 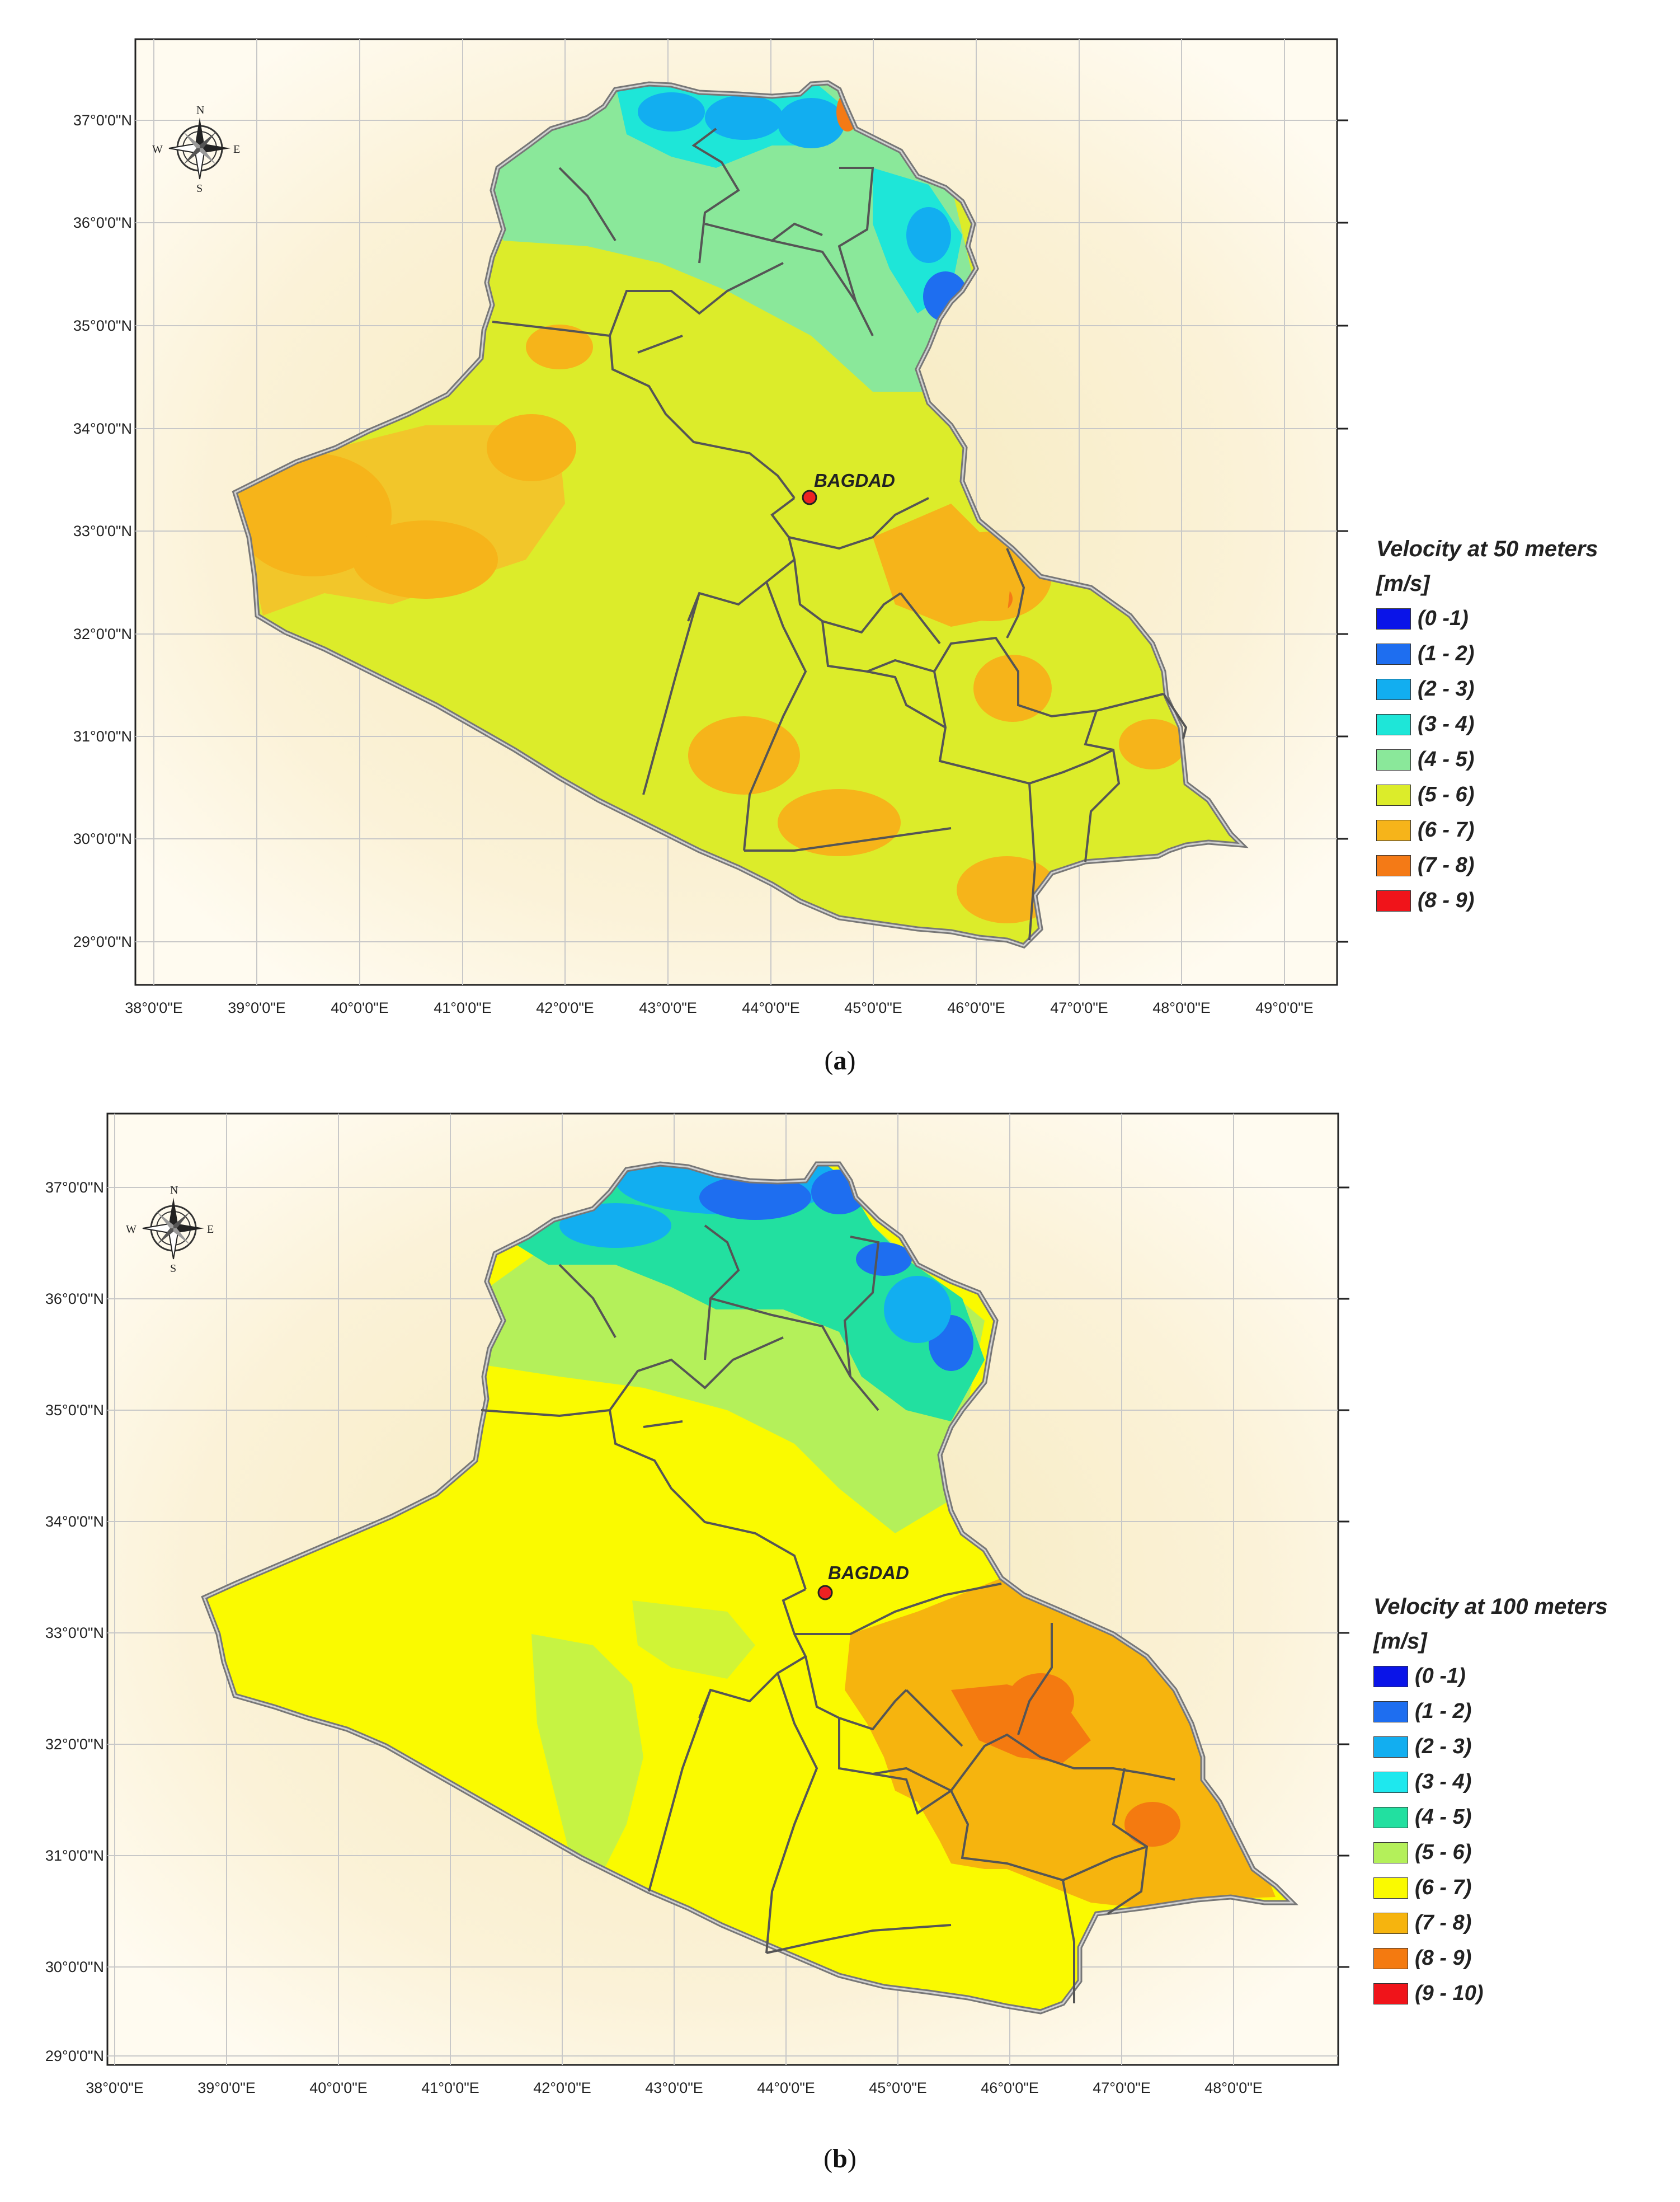 I want to click on legend-item: (3 - 4), so click(x=1487, y=724).